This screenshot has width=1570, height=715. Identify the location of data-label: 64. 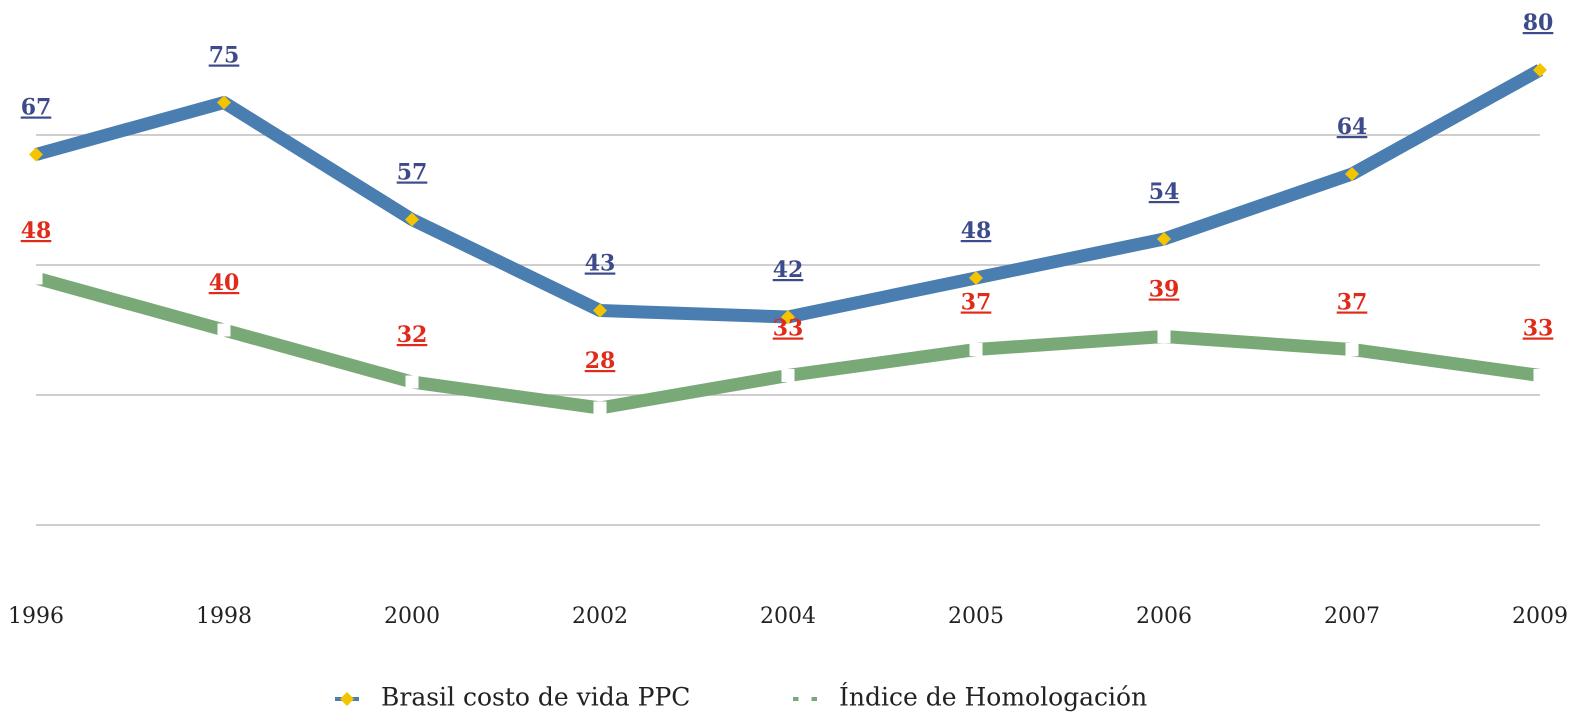
(1352, 127).